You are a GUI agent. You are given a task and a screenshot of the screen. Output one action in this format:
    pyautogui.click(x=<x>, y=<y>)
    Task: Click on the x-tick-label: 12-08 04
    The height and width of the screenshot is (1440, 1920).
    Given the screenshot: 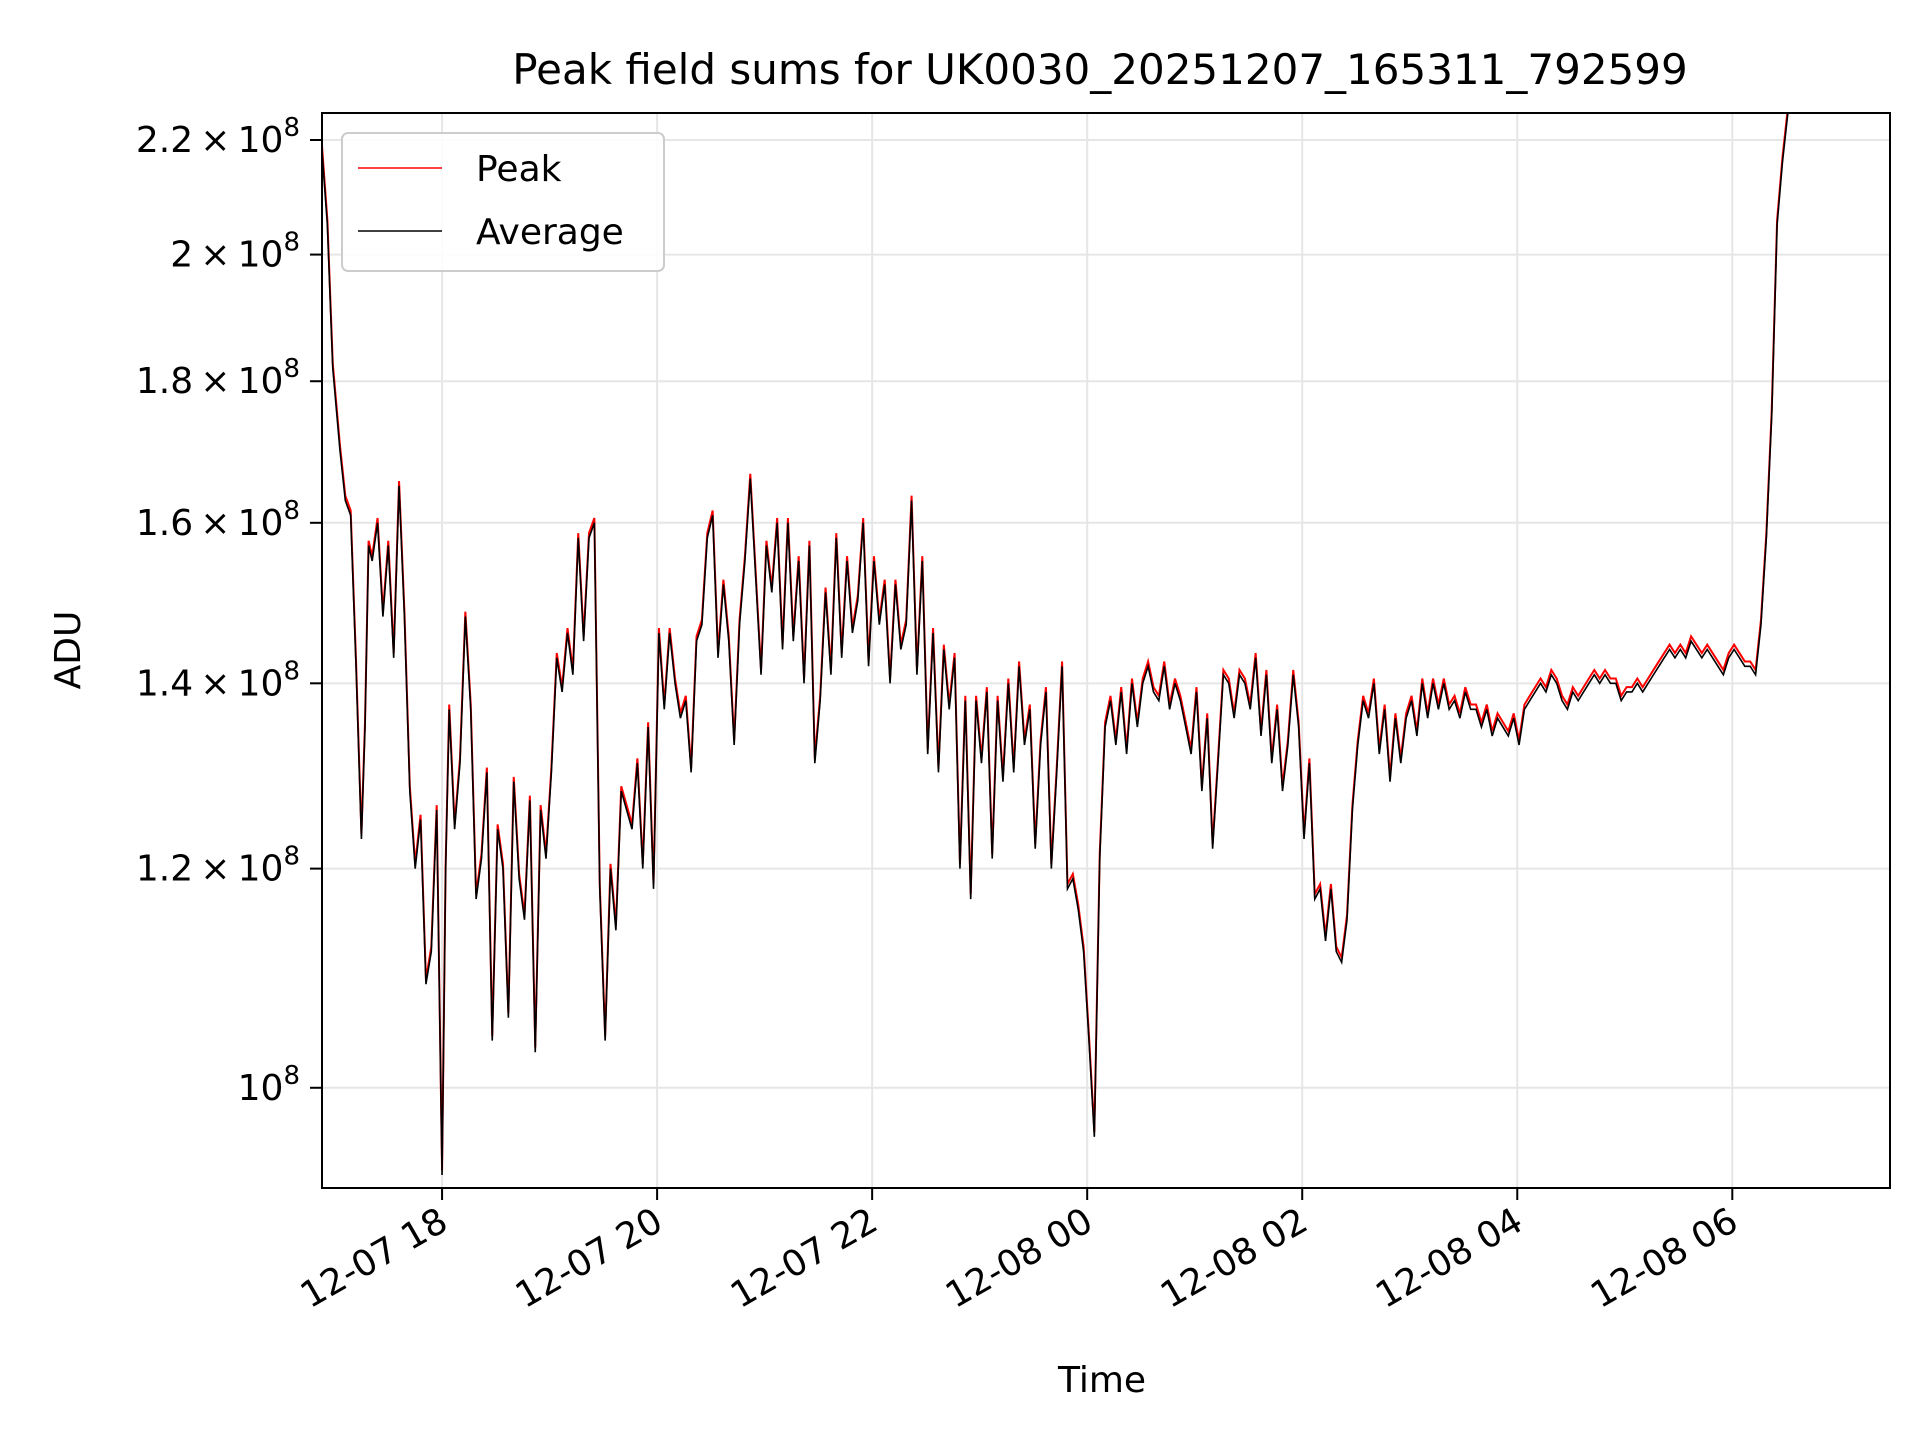 What is the action you would take?
    pyautogui.click(x=1449, y=1258)
    